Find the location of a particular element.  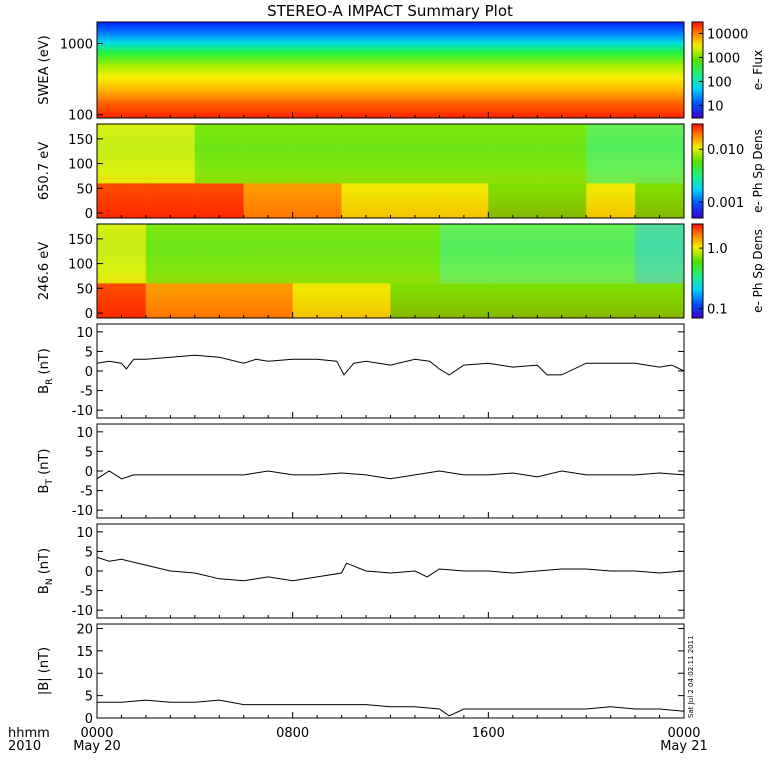

bmag-series-line is located at coordinates (391, 708).